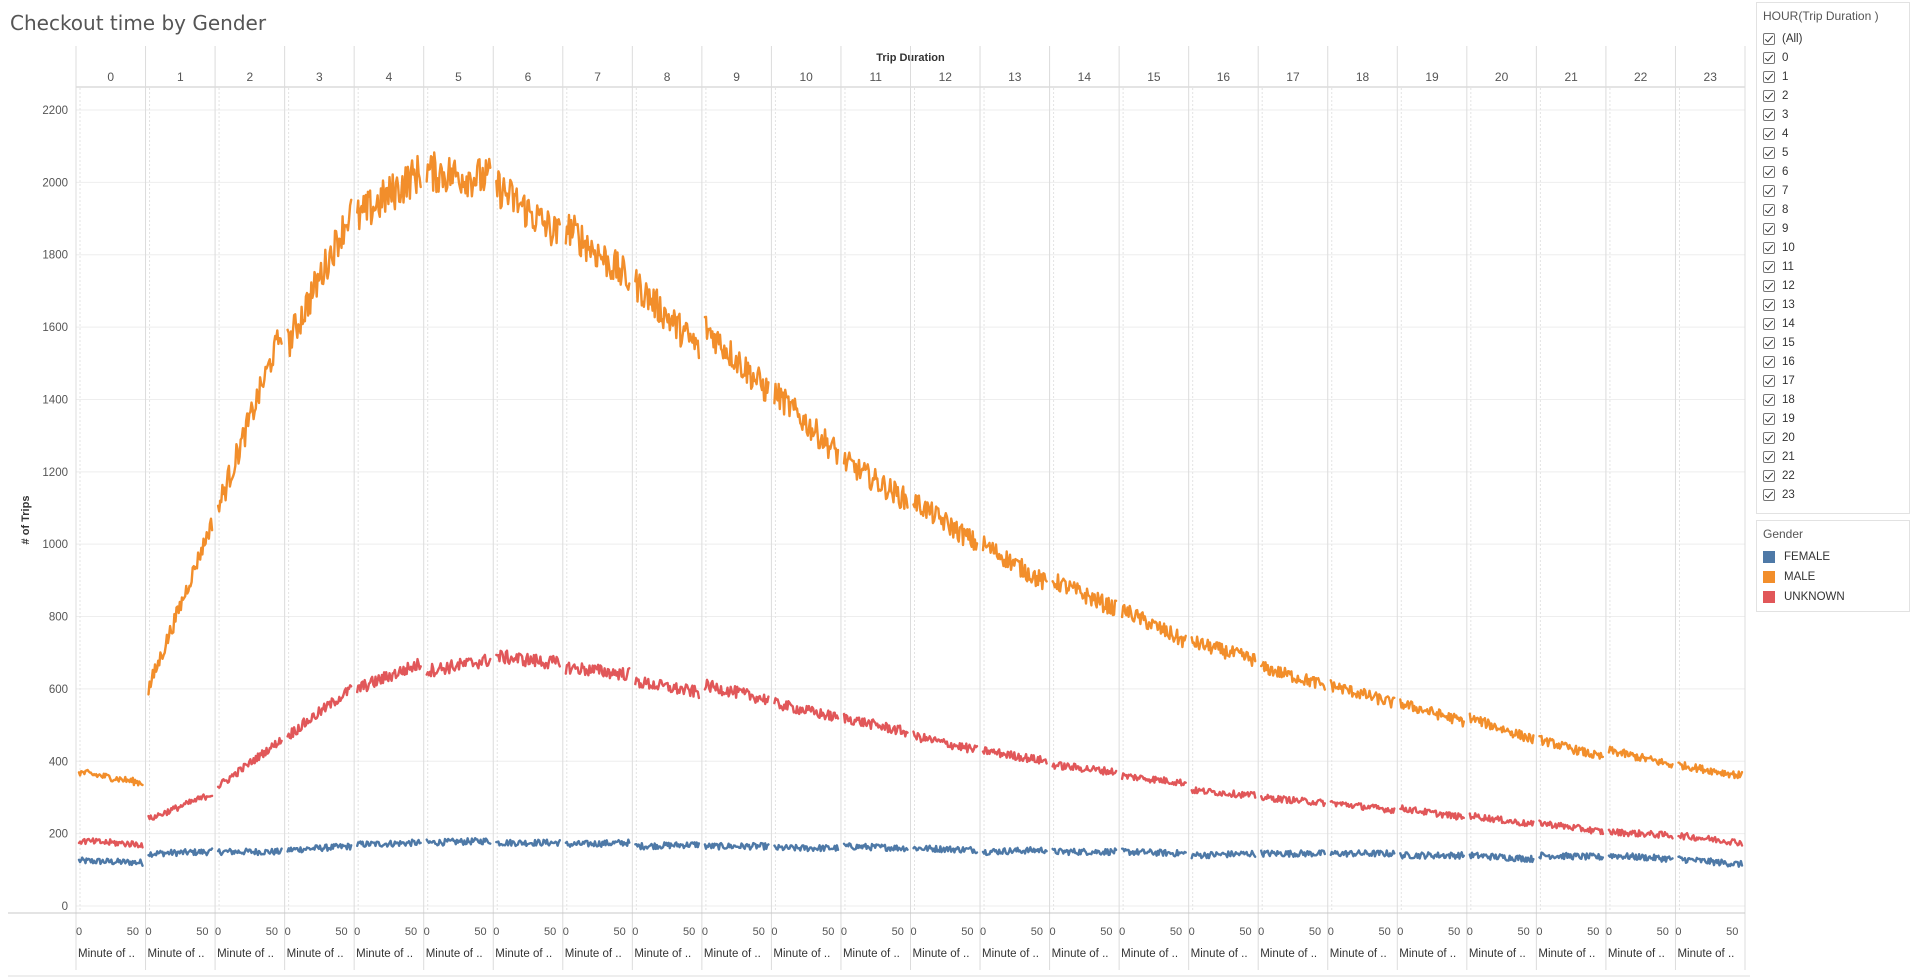 The height and width of the screenshot is (978, 1912). I want to click on panel-header-label: 15, so click(1154, 77).